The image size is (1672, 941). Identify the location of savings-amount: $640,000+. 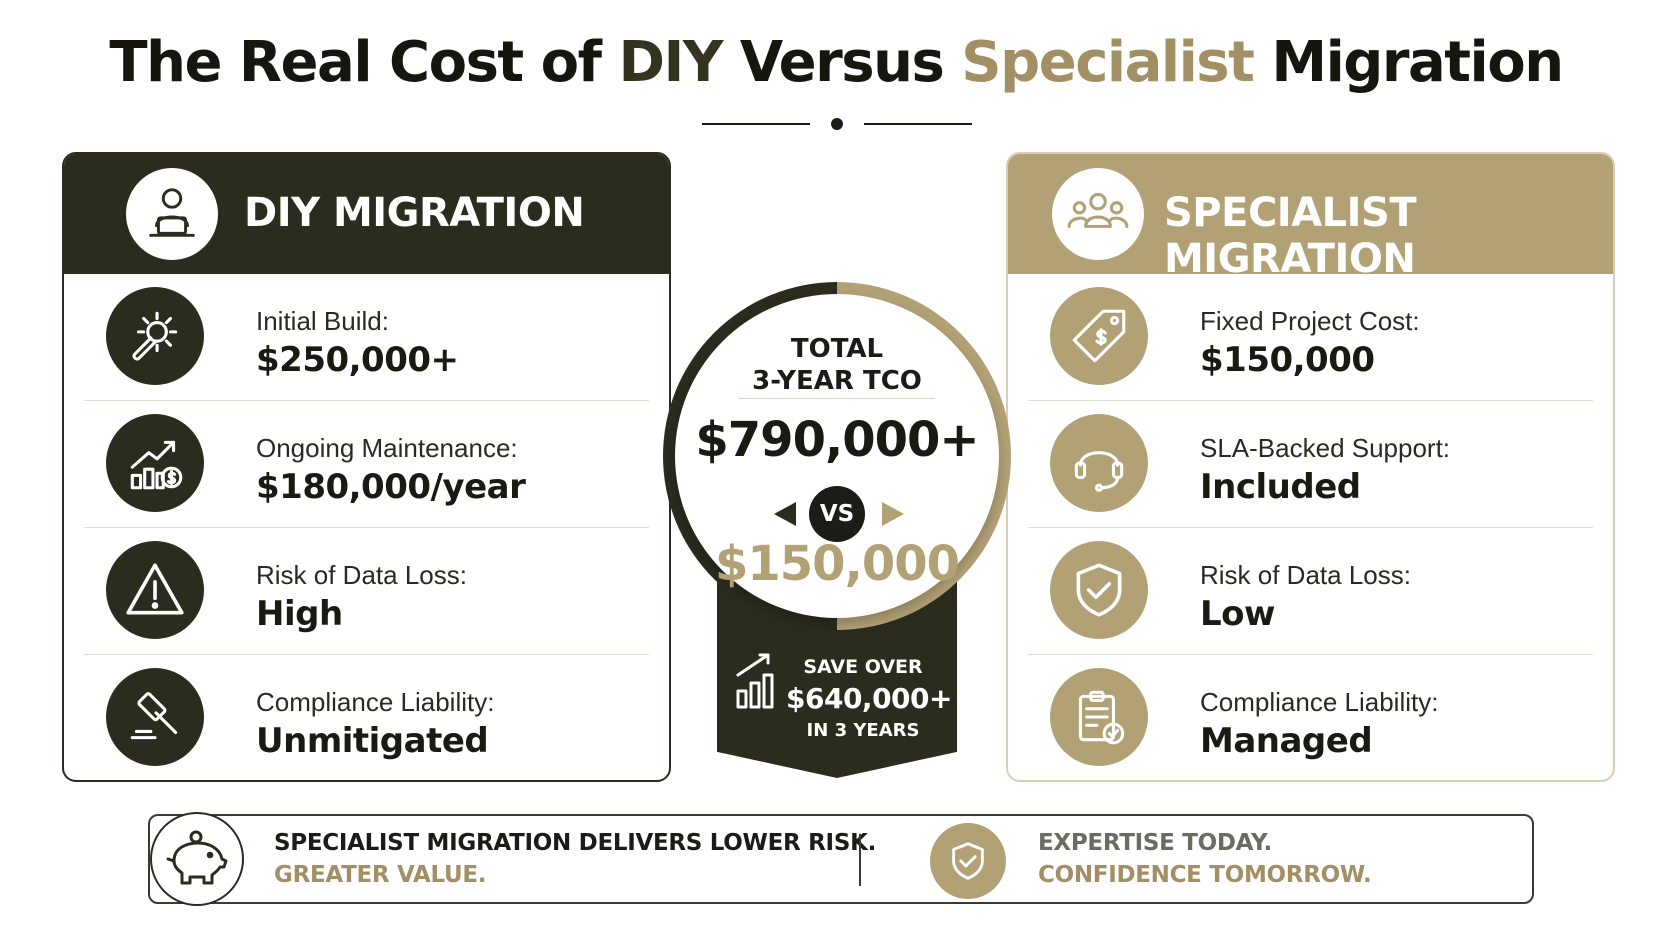
(869, 698).